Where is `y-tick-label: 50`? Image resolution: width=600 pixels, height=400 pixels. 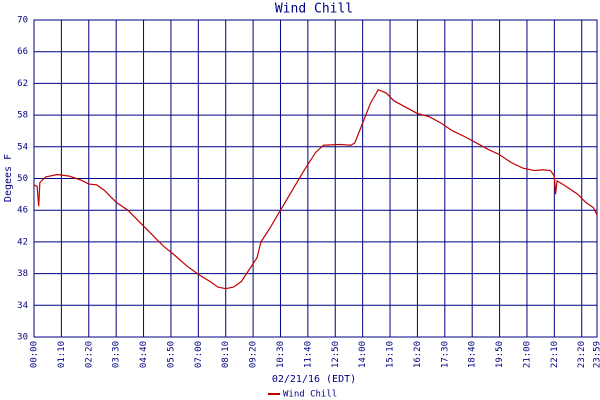
y-tick-label: 50 is located at coordinates (22, 179).